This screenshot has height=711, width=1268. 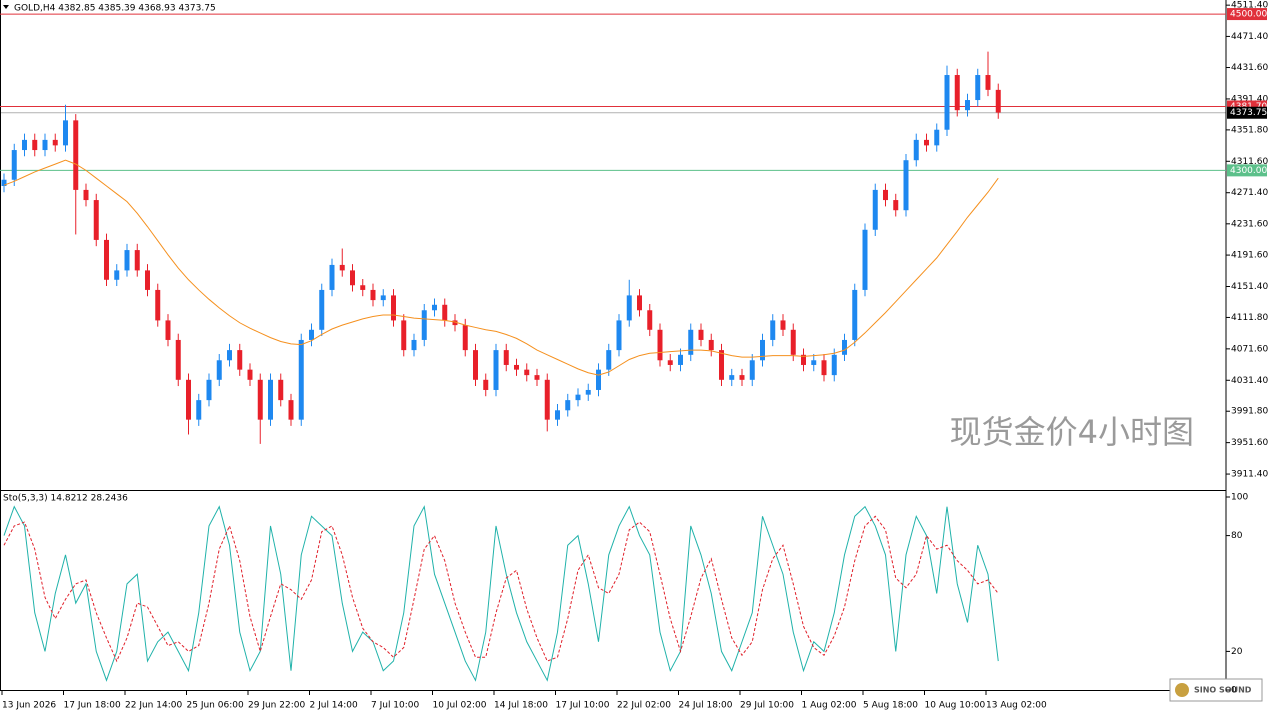 I want to click on x-tick-label: 10 Jul 02:00, so click(x=460, y=706).